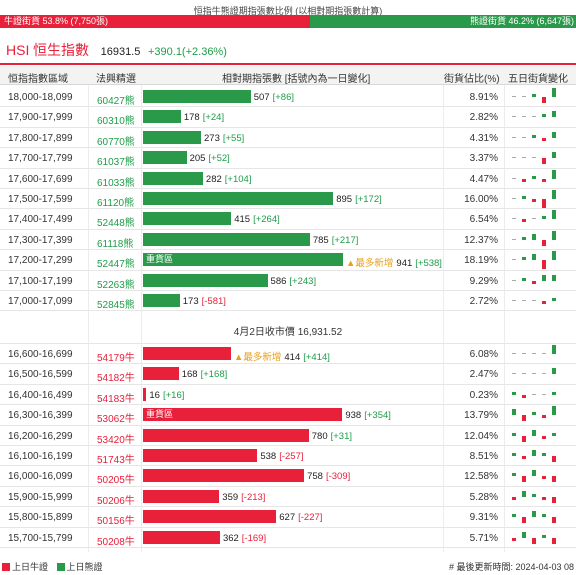 The width and height of the screenshot is (576, 575). Describe the element at coordinates (116, 183) in the screenshot. I see `warrant-code-link: 61033熊` at that location.